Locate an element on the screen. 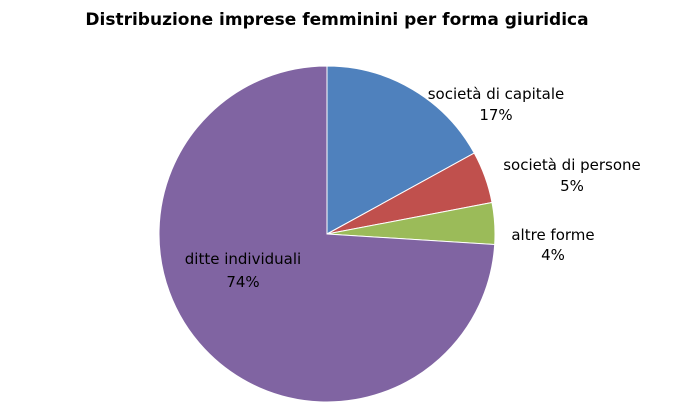 Image resolution: width=674 pixels, height=411 pixels. slice-value-label: 74% is located at coordinates (242, 282).